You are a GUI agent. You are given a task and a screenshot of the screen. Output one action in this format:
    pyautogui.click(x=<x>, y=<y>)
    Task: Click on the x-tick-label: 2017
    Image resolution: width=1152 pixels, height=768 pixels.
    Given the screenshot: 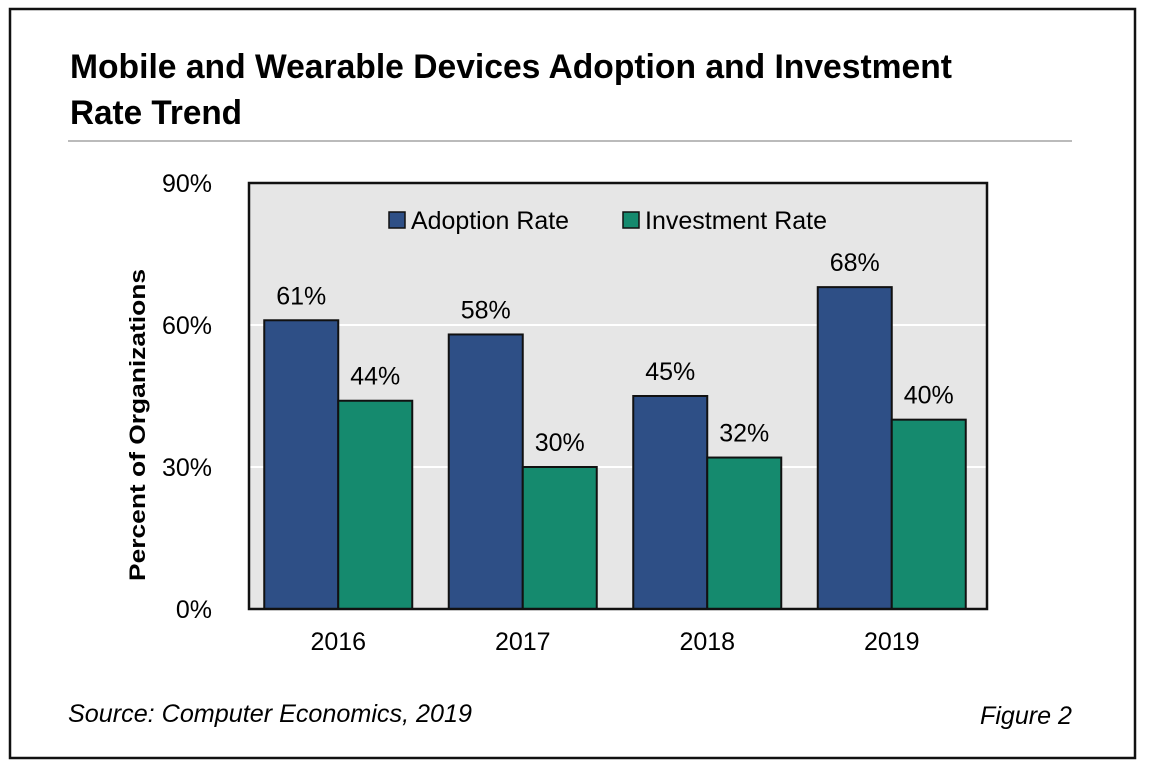 What is the action you would take?
    pyautogui.click(x=523, y=642)
    